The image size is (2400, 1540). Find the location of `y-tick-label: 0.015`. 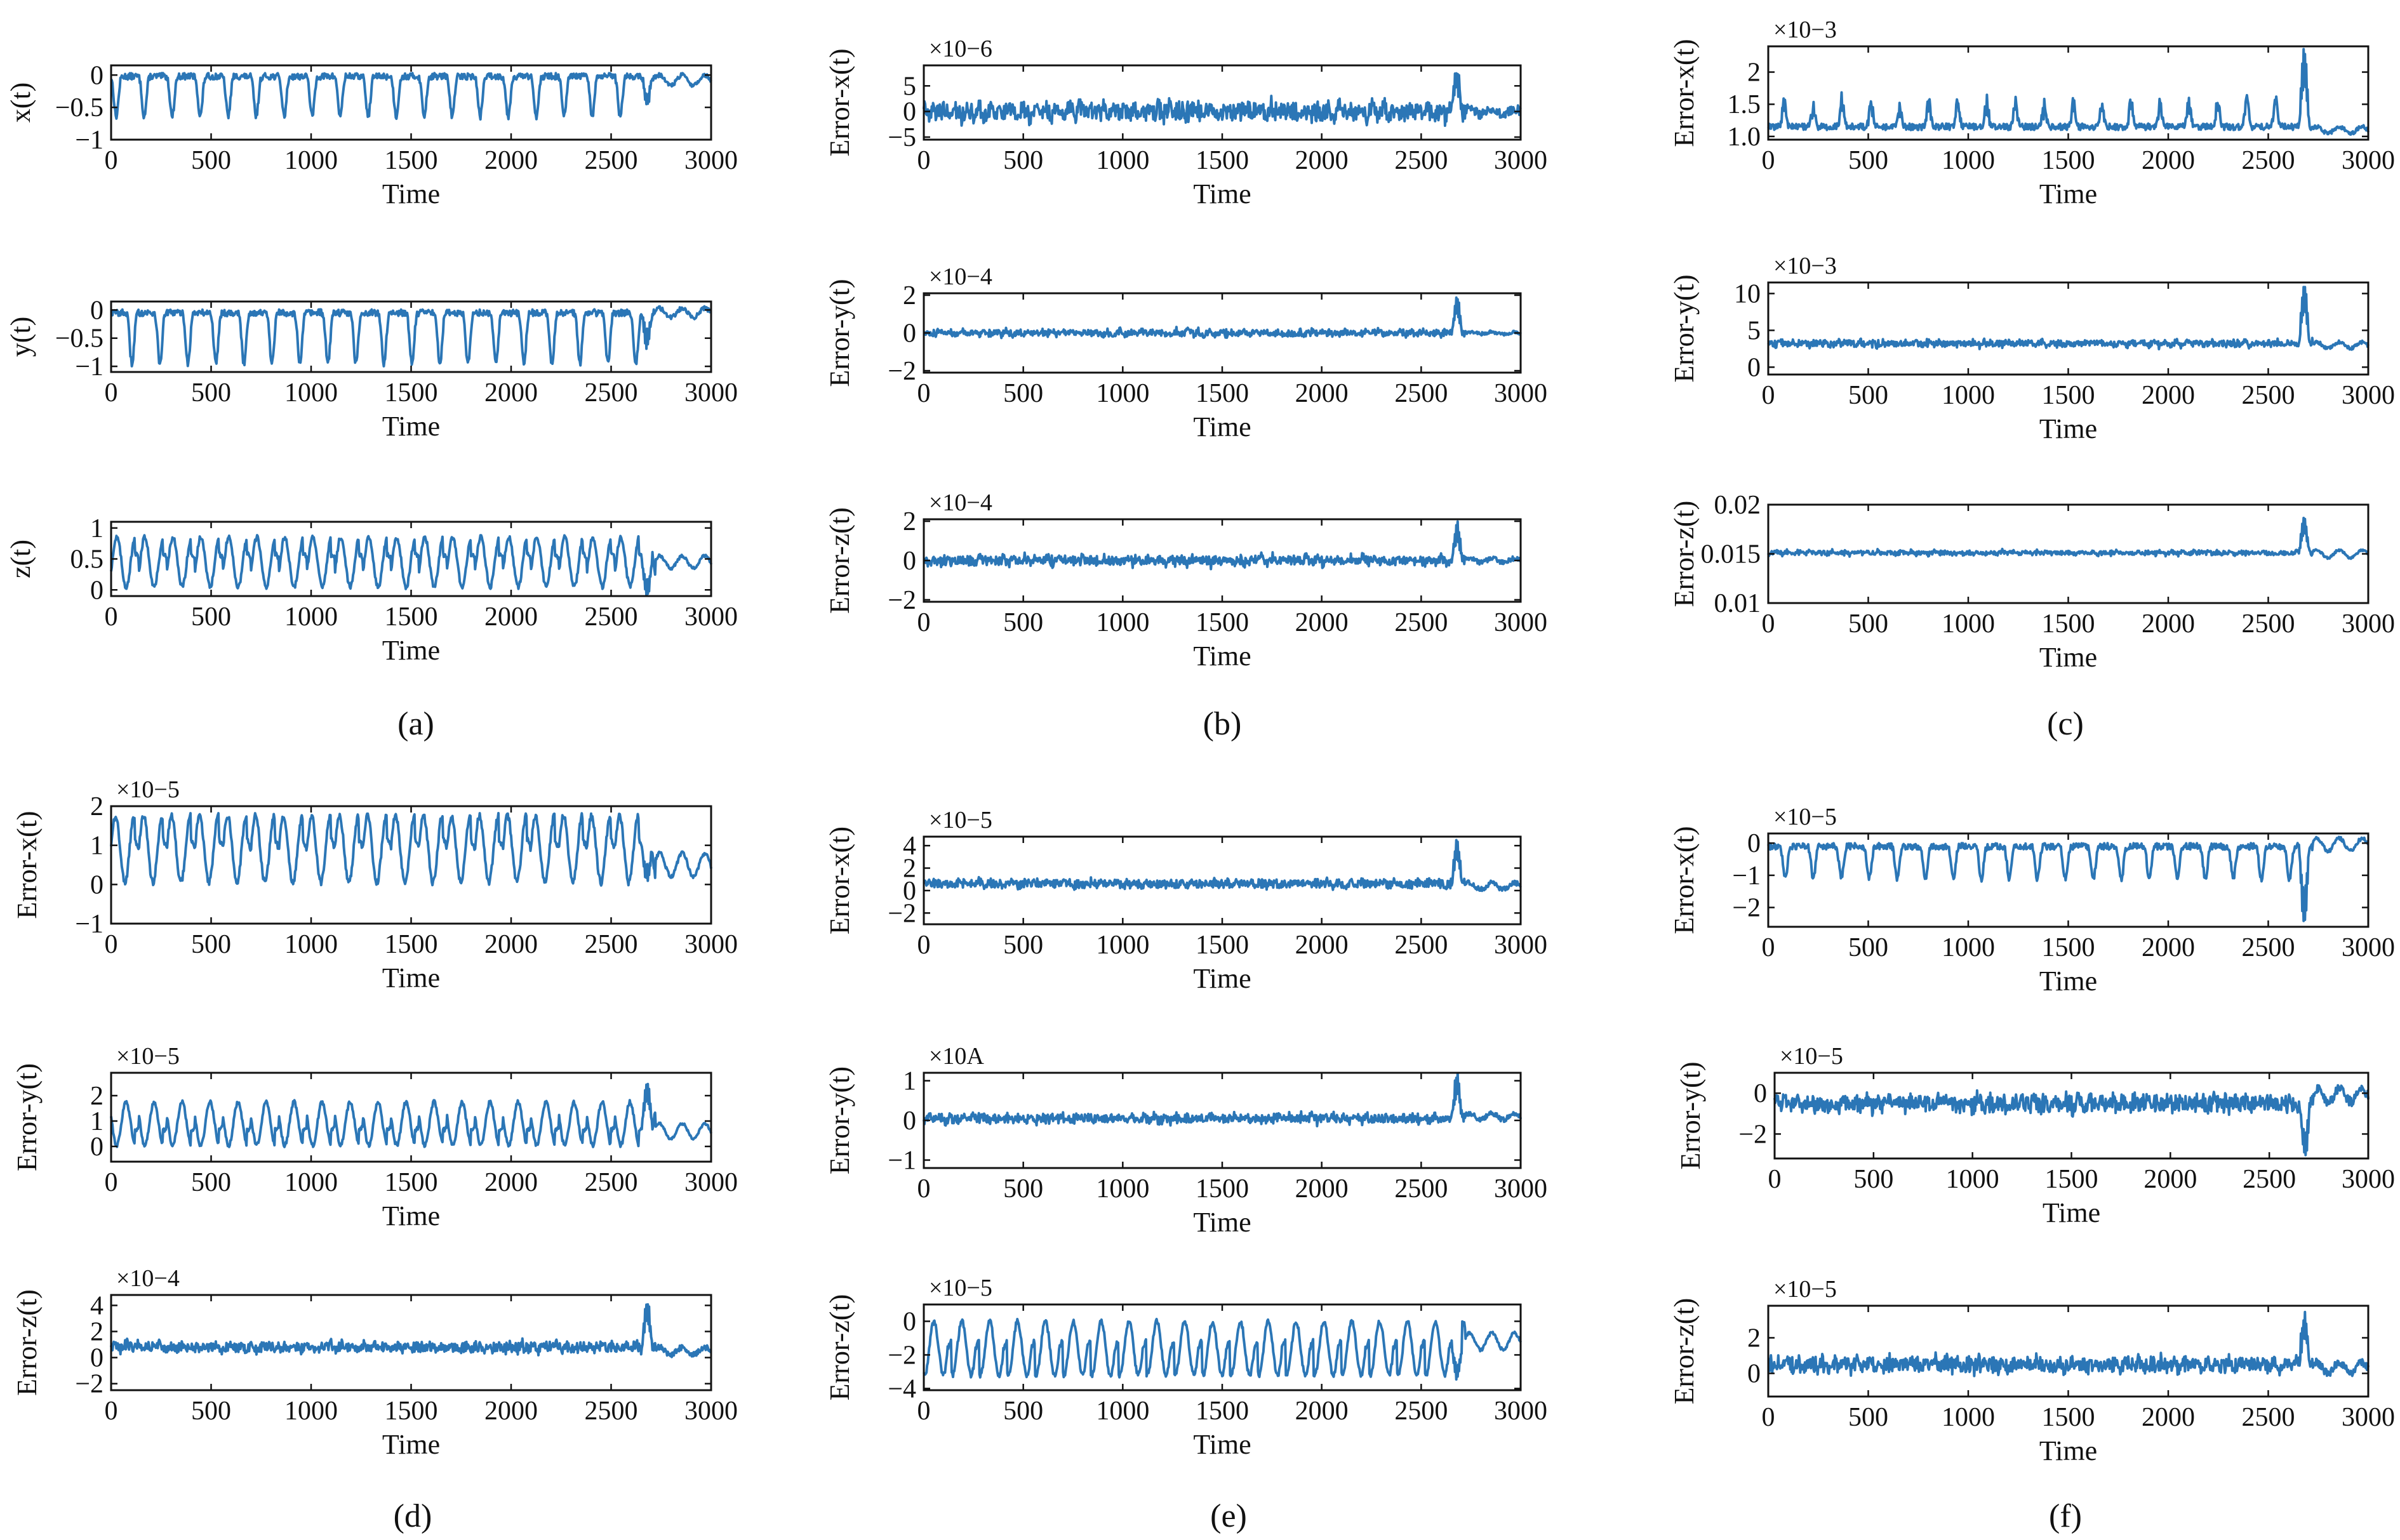

y-tick-label: 0.015 is located at coordinates (1731, 554).